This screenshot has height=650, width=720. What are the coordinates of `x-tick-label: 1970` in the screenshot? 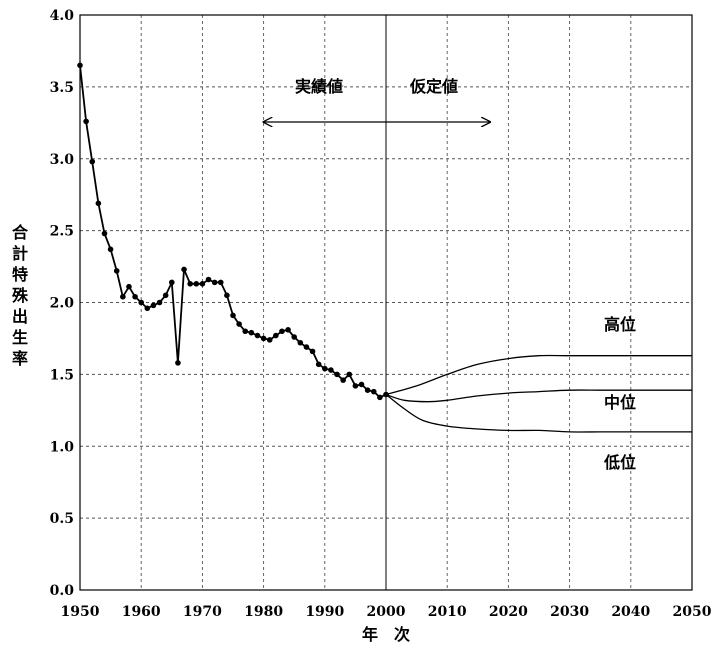 It's located at (202, 612).